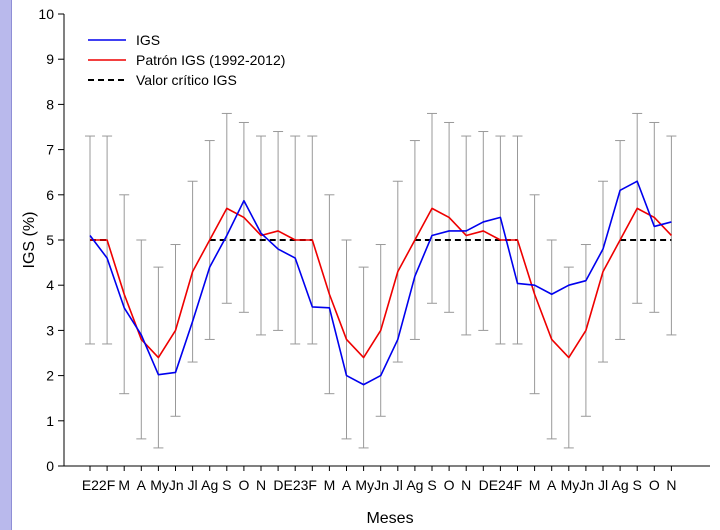  What do you see at coordinates (50, 421) in the screenshot?
I see `y-tick-label: 1` at bounding box center [50, 421].